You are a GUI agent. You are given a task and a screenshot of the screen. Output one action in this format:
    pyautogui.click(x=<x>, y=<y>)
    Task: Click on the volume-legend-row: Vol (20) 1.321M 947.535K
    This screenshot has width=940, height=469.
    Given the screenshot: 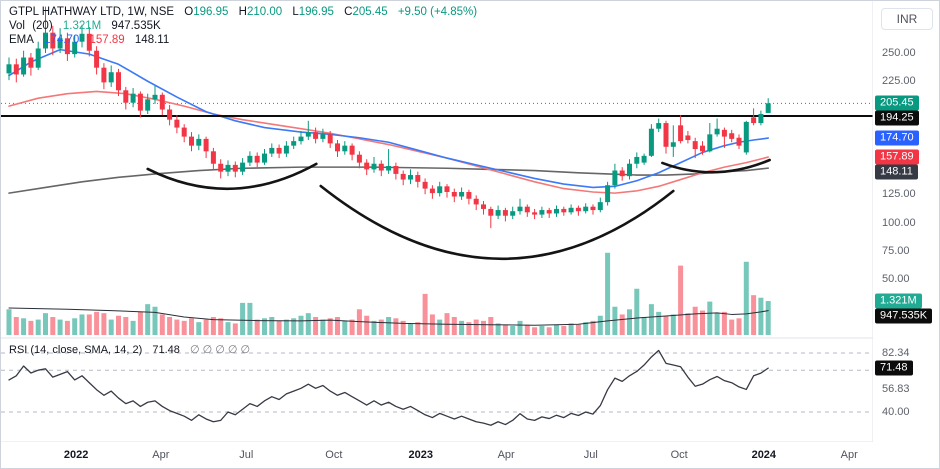 What is the action you would take?
    pyautogui.click(x=85, y=26)
    